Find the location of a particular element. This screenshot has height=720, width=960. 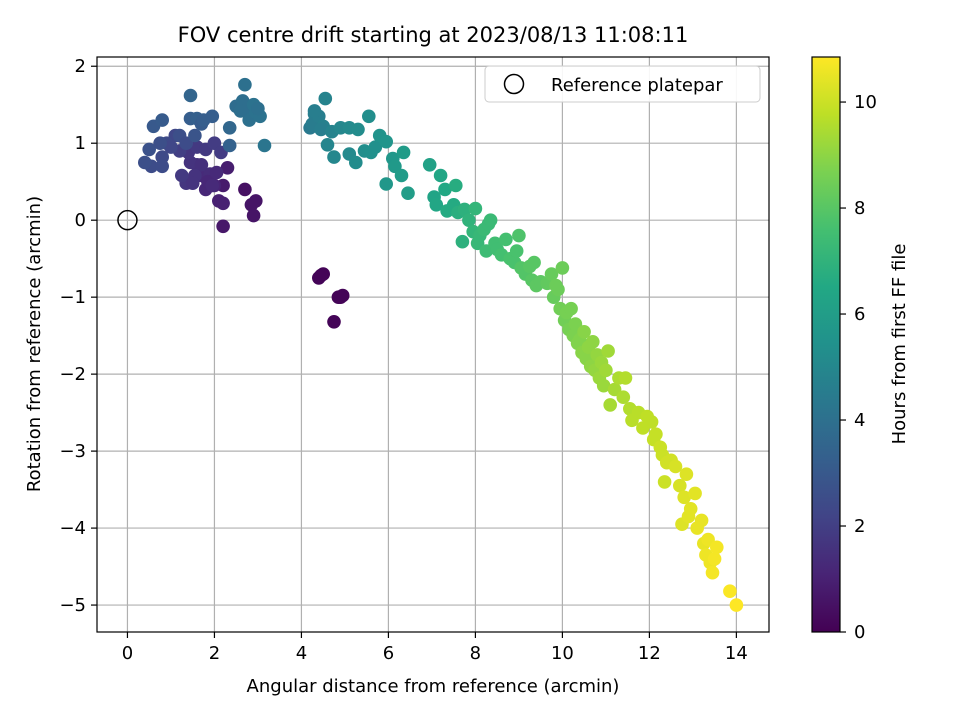

x-tick-label: 4 is located at coordinates (301, 653).